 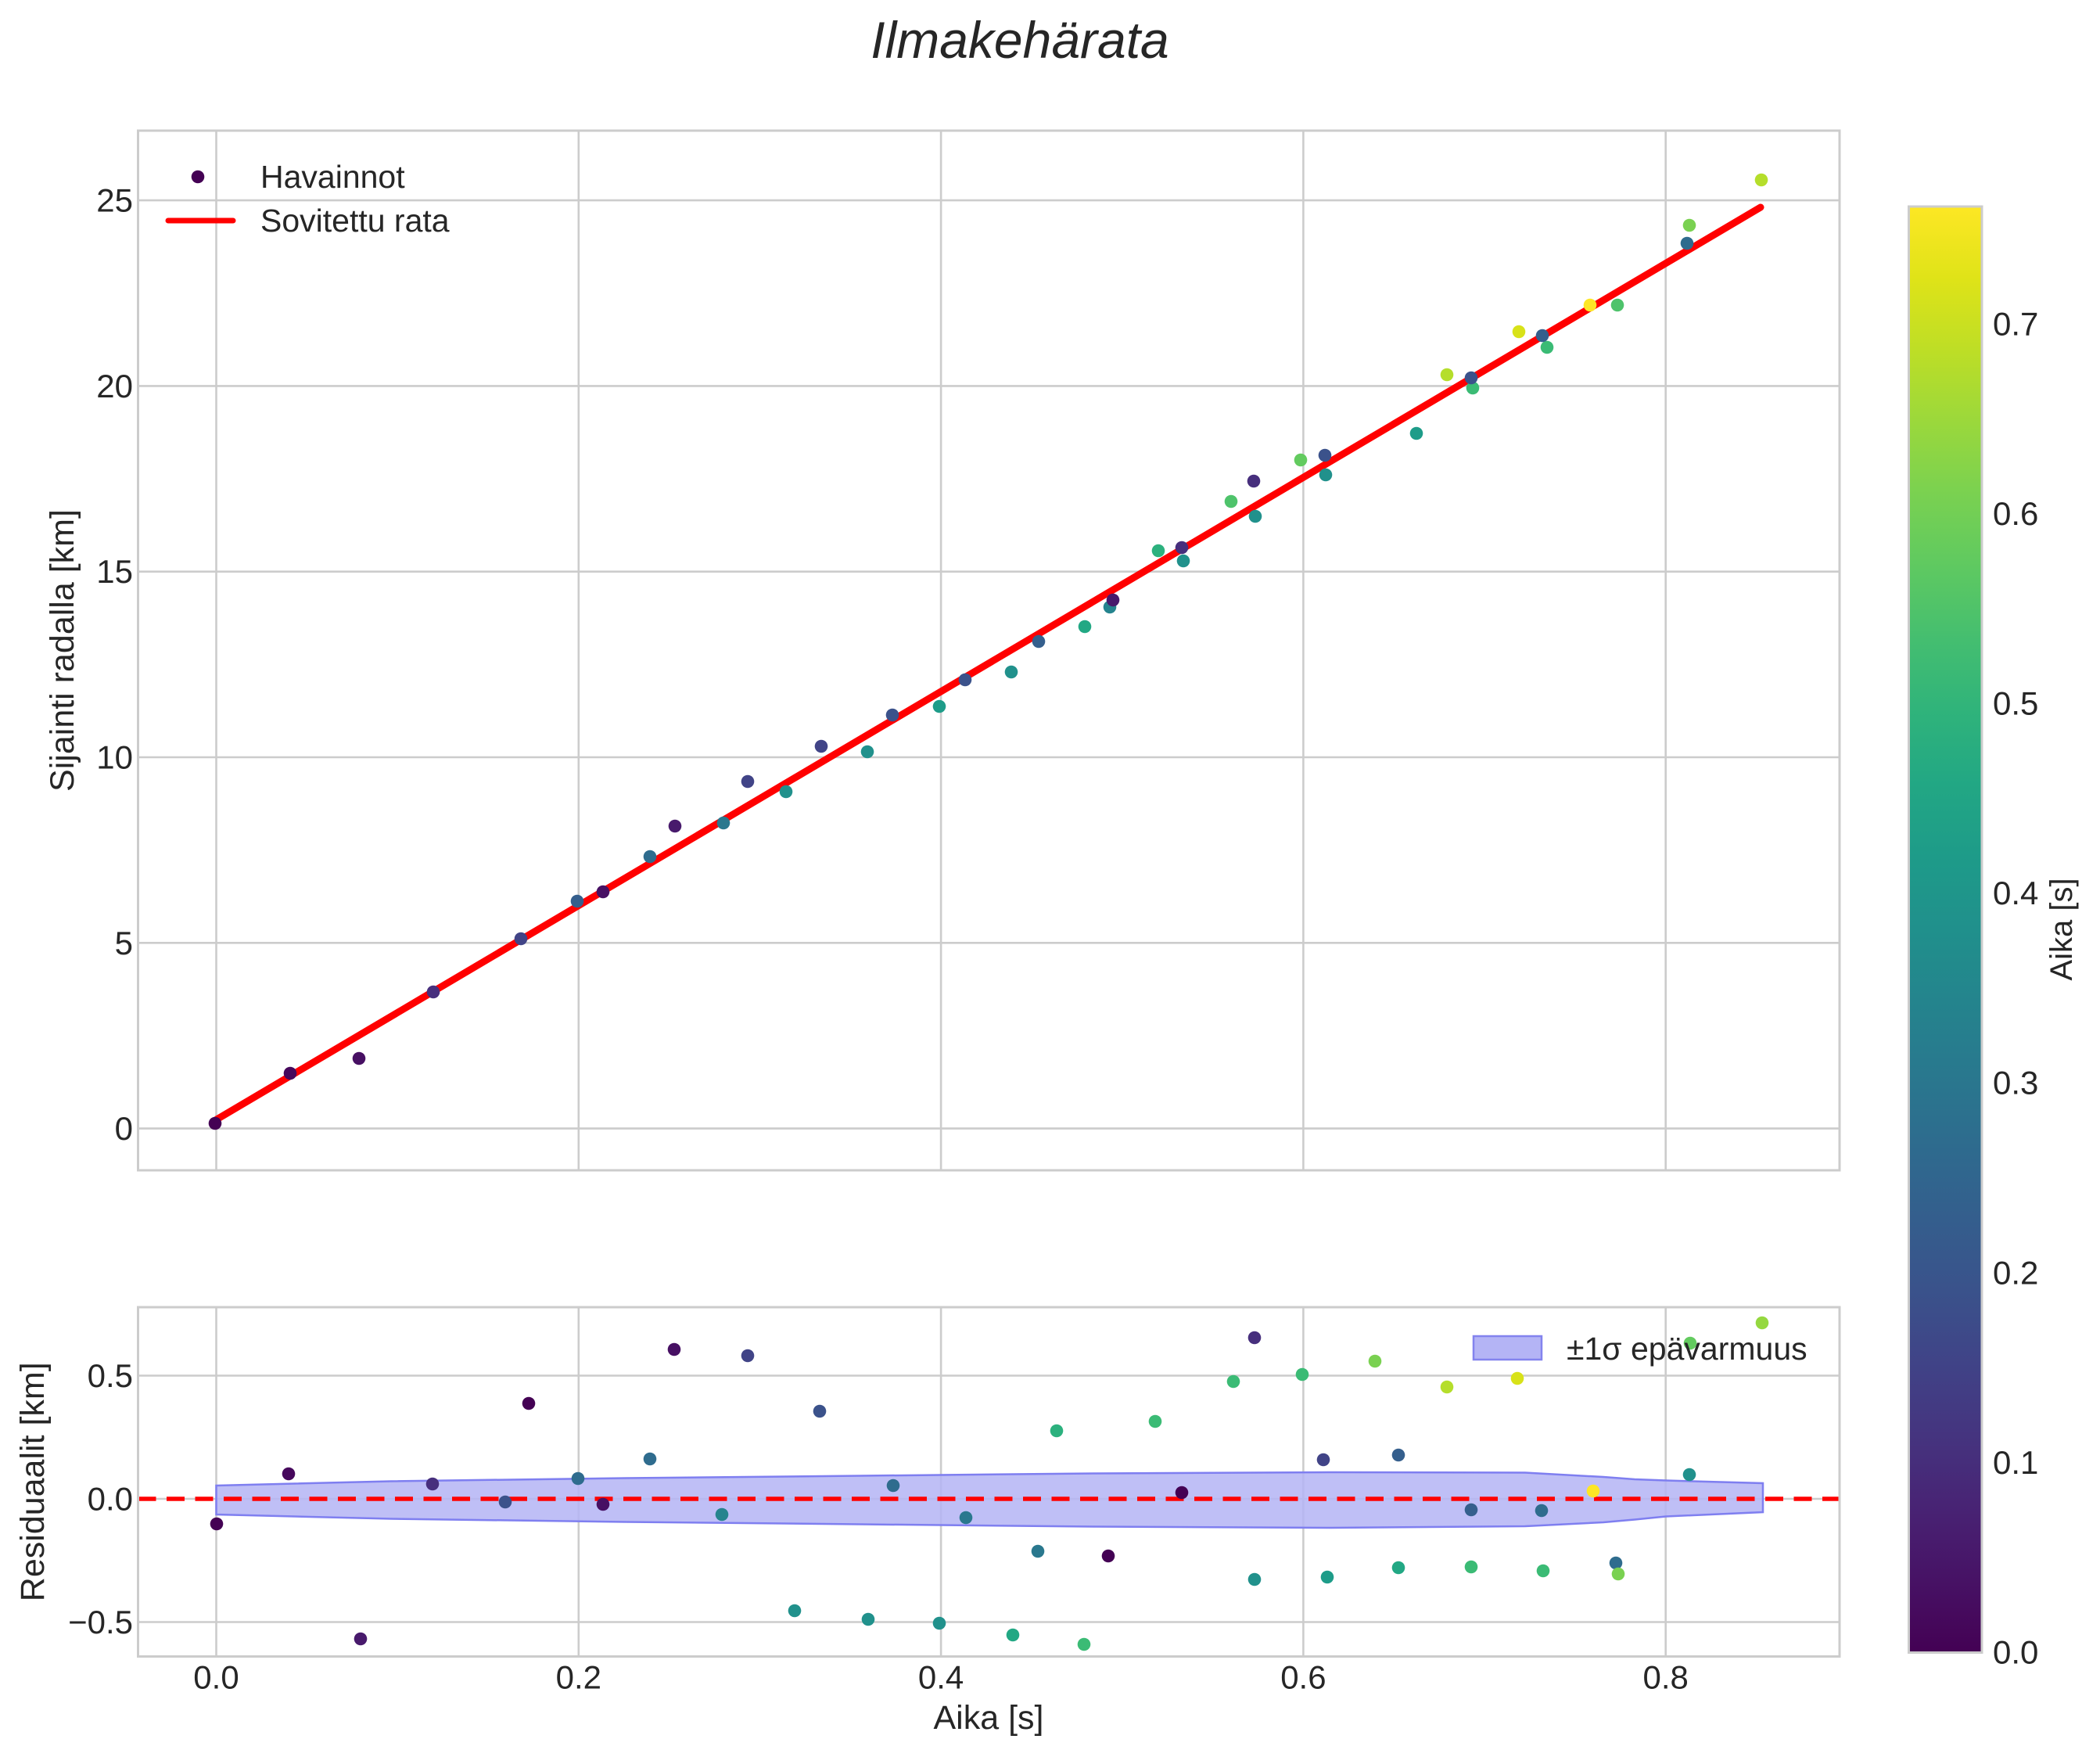 I want to click on svg-text: Ilmakehärata, so click(x=1020, y=40).